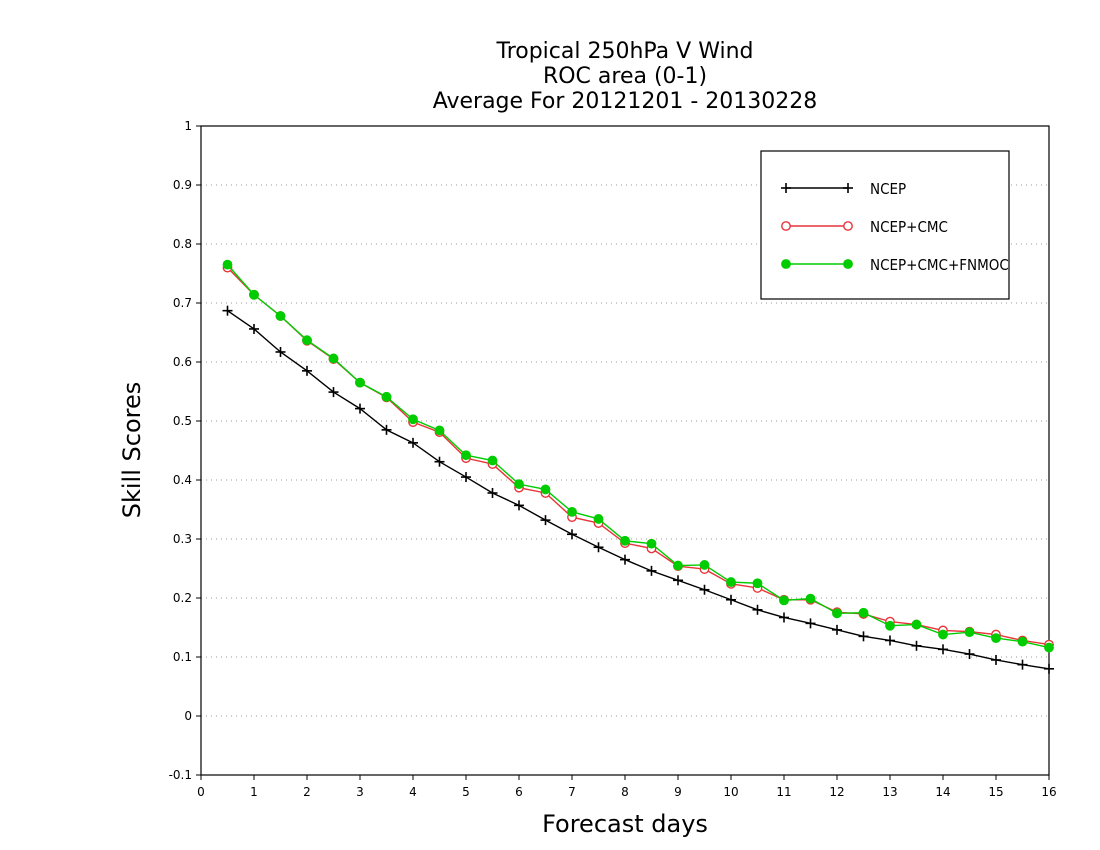 This screenshot has width=1100, height=850. What do you see at coordinates (625, 101) in the screenshot?
I see `chart-title-line-3: Average For 20121201 - 20130228` at bounding box center [625, 101].